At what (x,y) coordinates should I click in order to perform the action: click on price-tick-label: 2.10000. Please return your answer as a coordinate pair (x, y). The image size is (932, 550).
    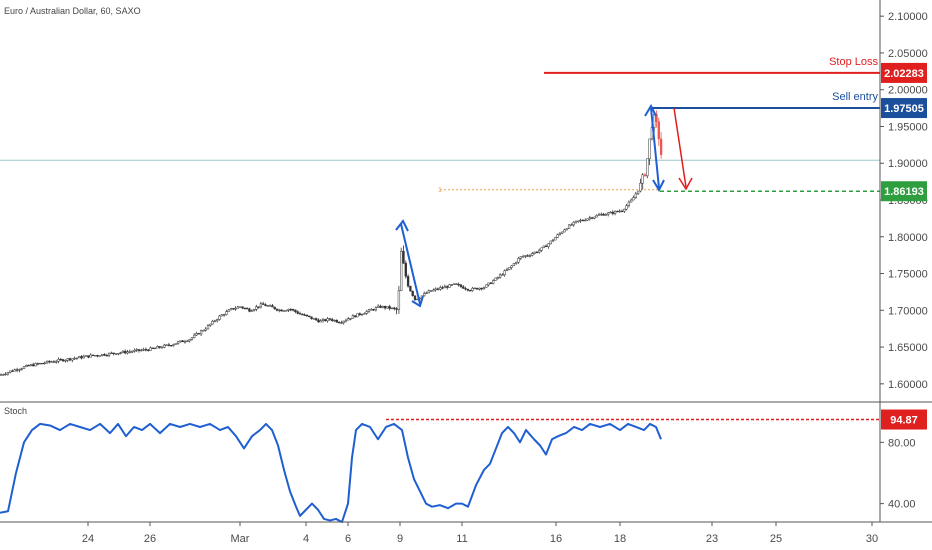
    Looking at the image, I should click on (908, 17).